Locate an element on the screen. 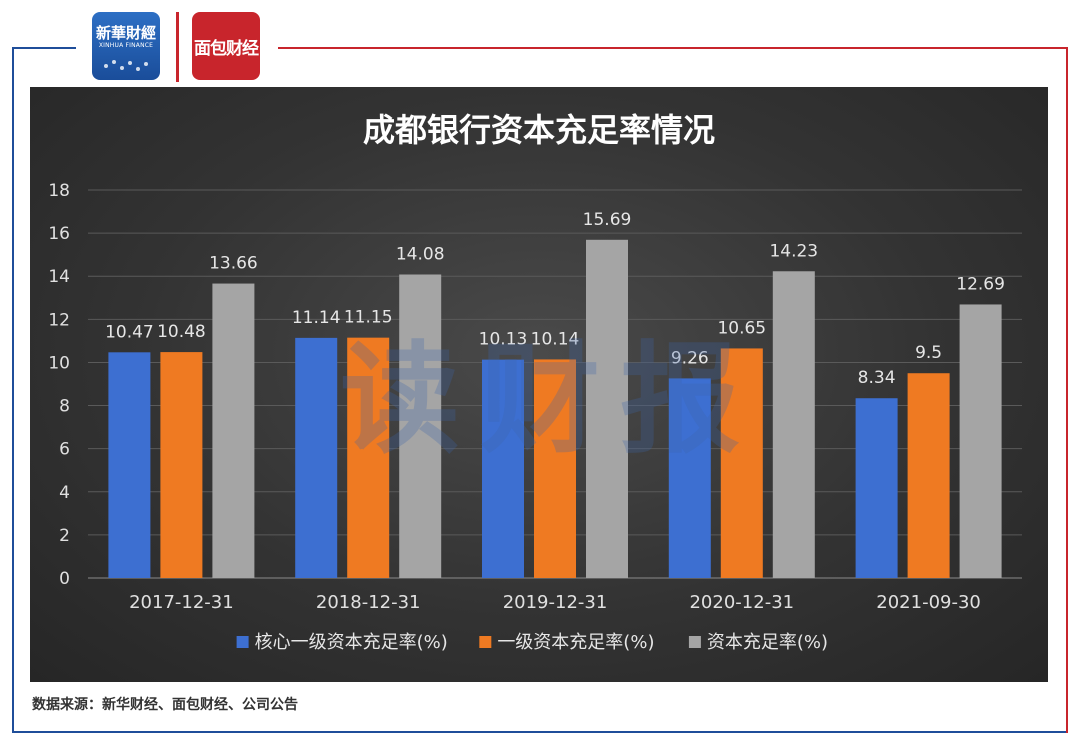 The height and width of the screenshot is (744, 1080). y-tick-label: 6 is located at coordinates (64, 450).